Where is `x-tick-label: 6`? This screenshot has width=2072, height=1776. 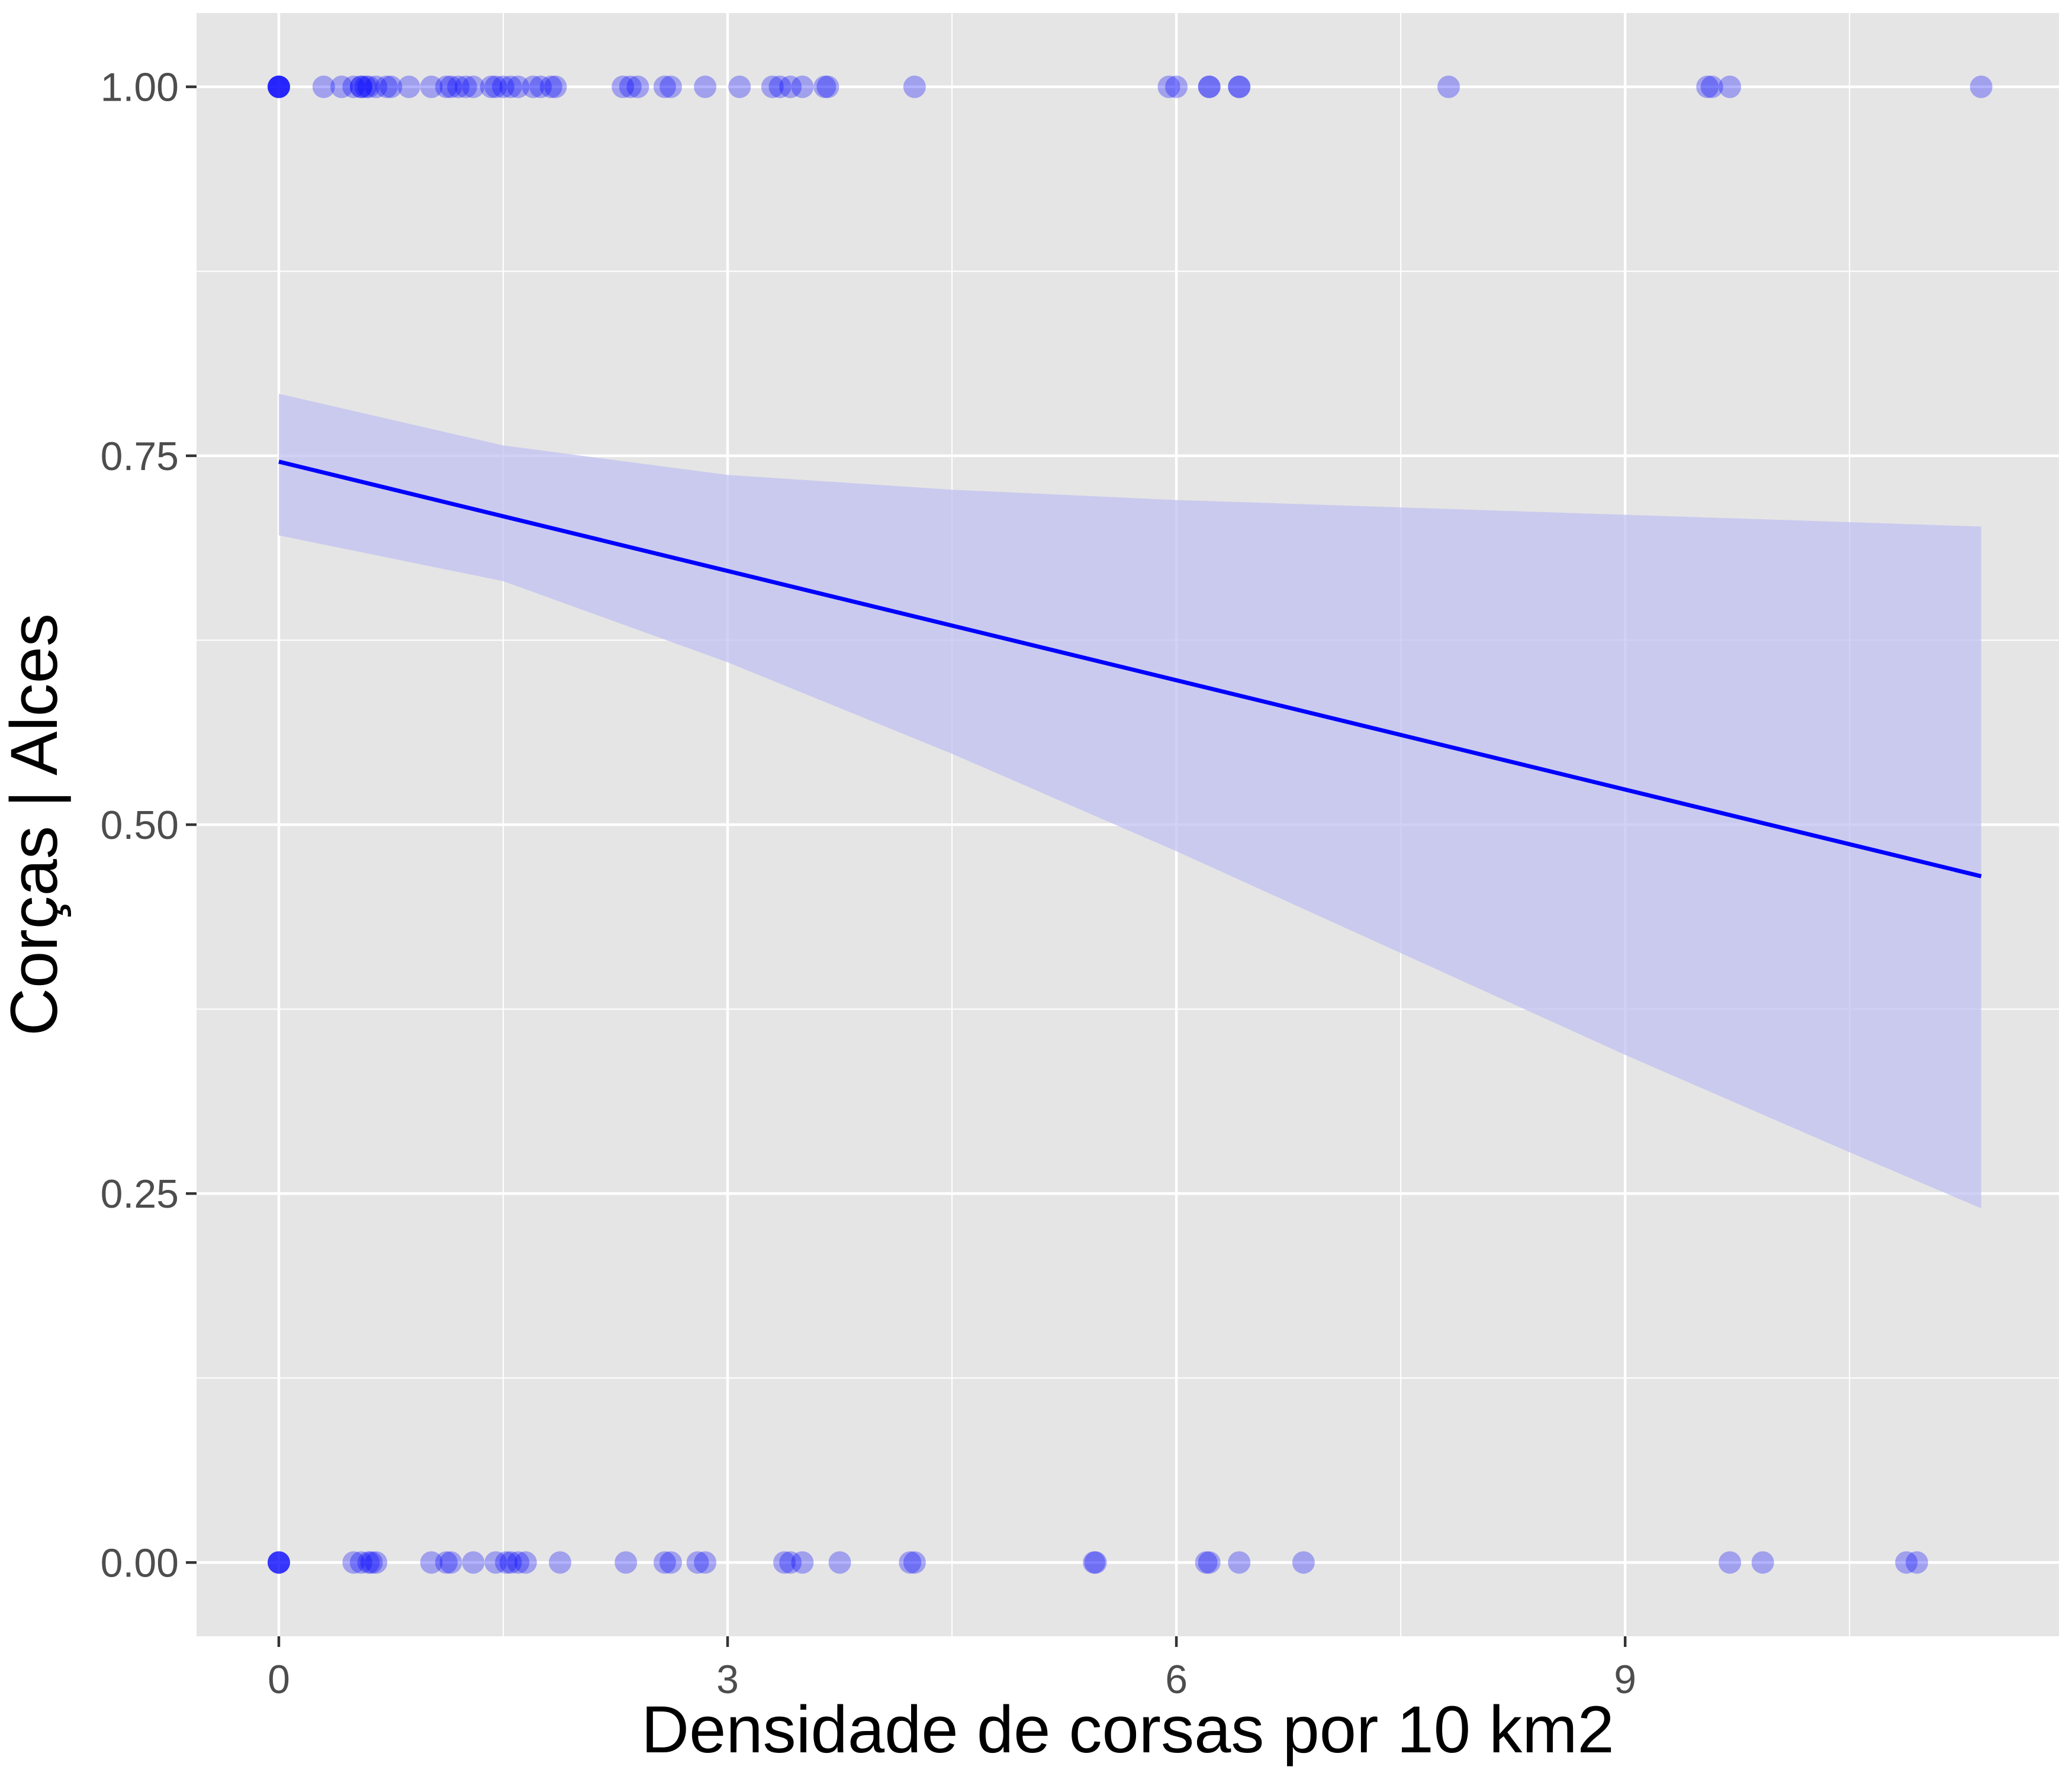
x-tick-label: 6 is located at coordinates (1176, 1679).